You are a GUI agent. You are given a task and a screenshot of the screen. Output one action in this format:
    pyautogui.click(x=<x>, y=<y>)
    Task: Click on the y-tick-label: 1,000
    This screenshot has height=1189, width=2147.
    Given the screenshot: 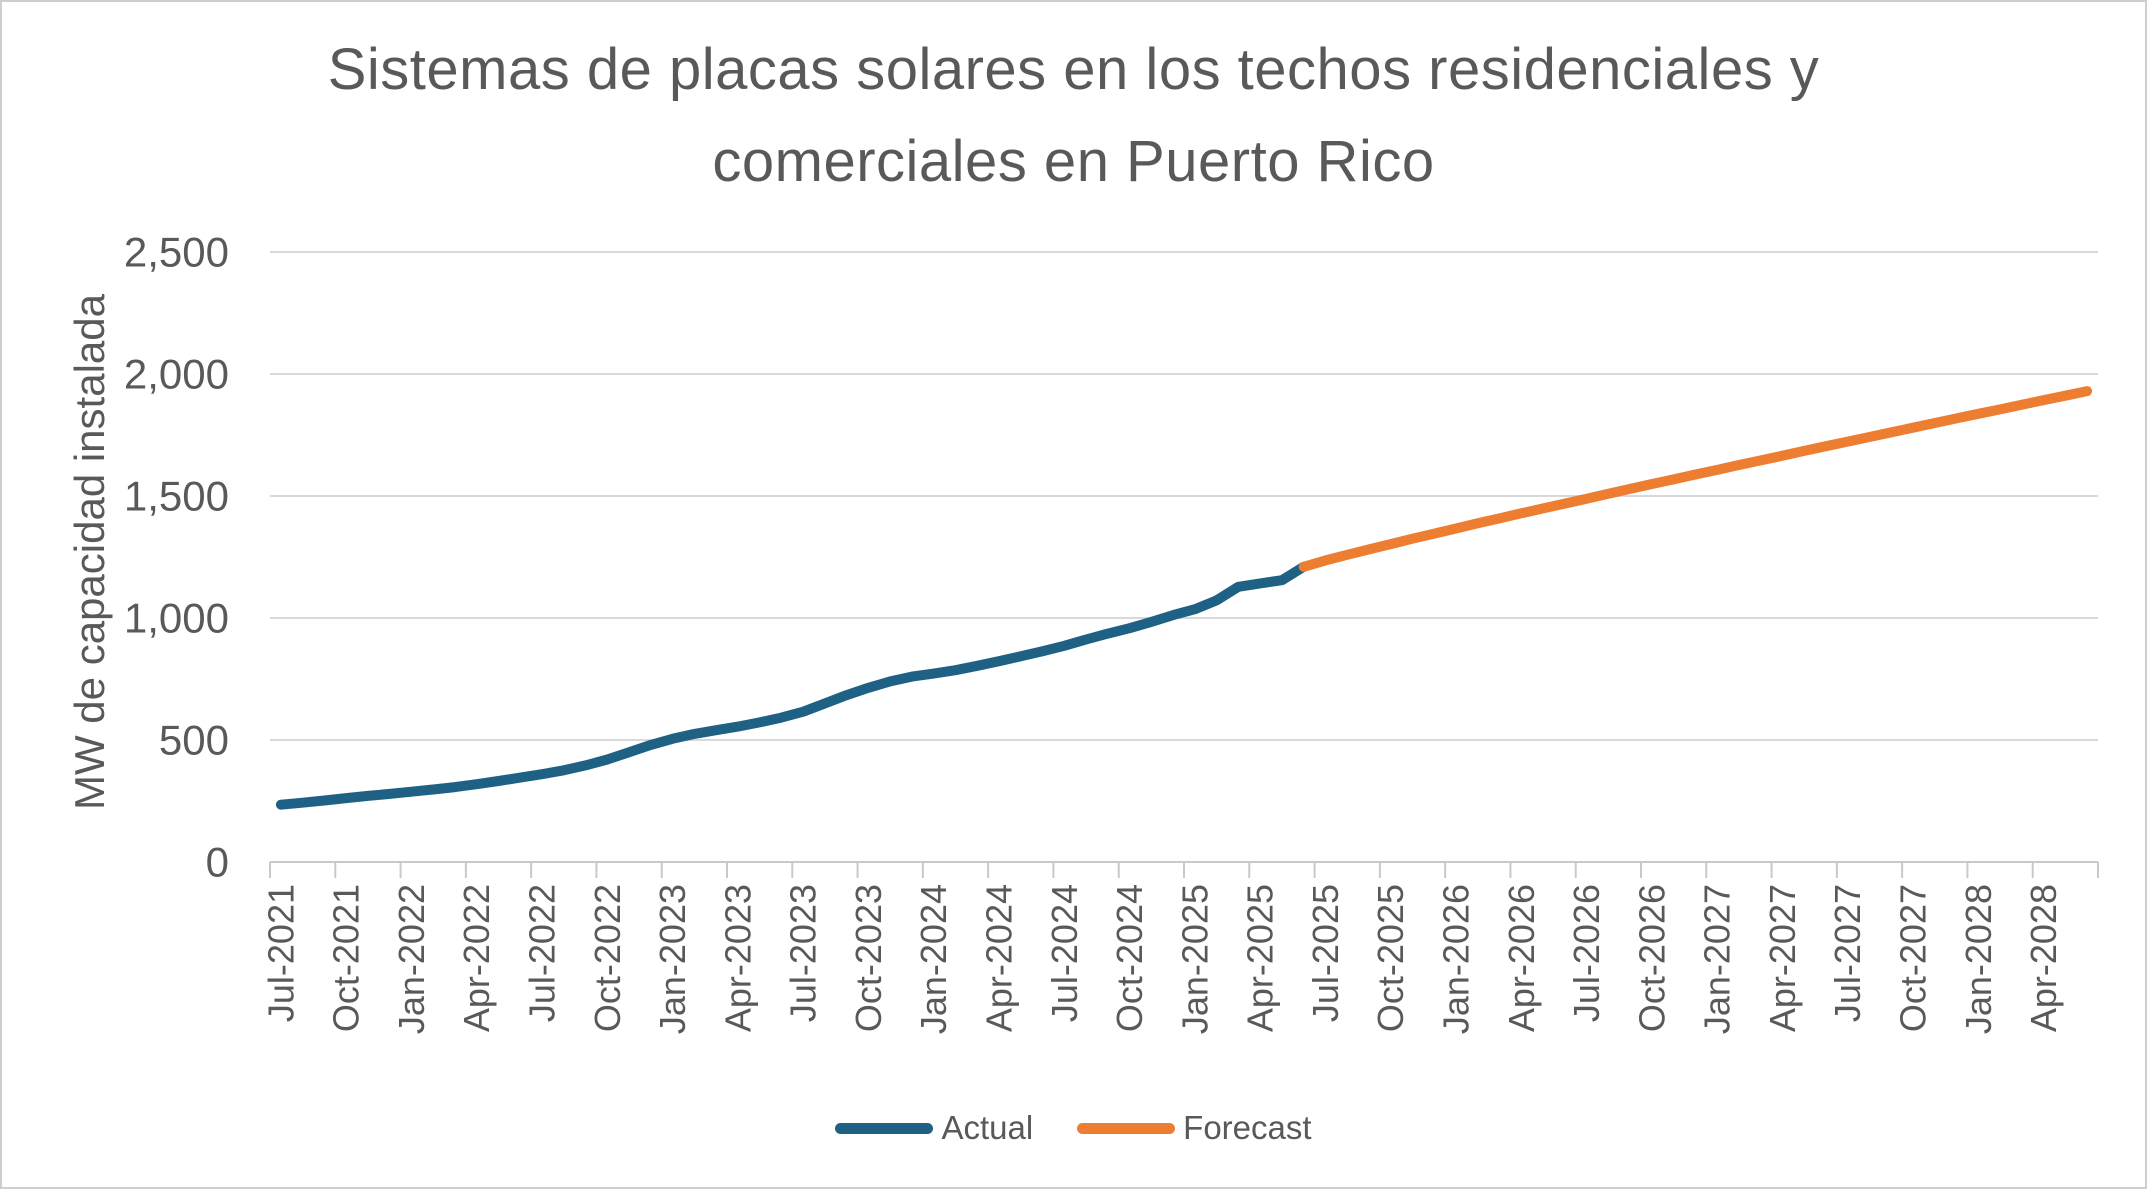 What is the action you would take?
    pyautogui.click(x=176, y=618)
    